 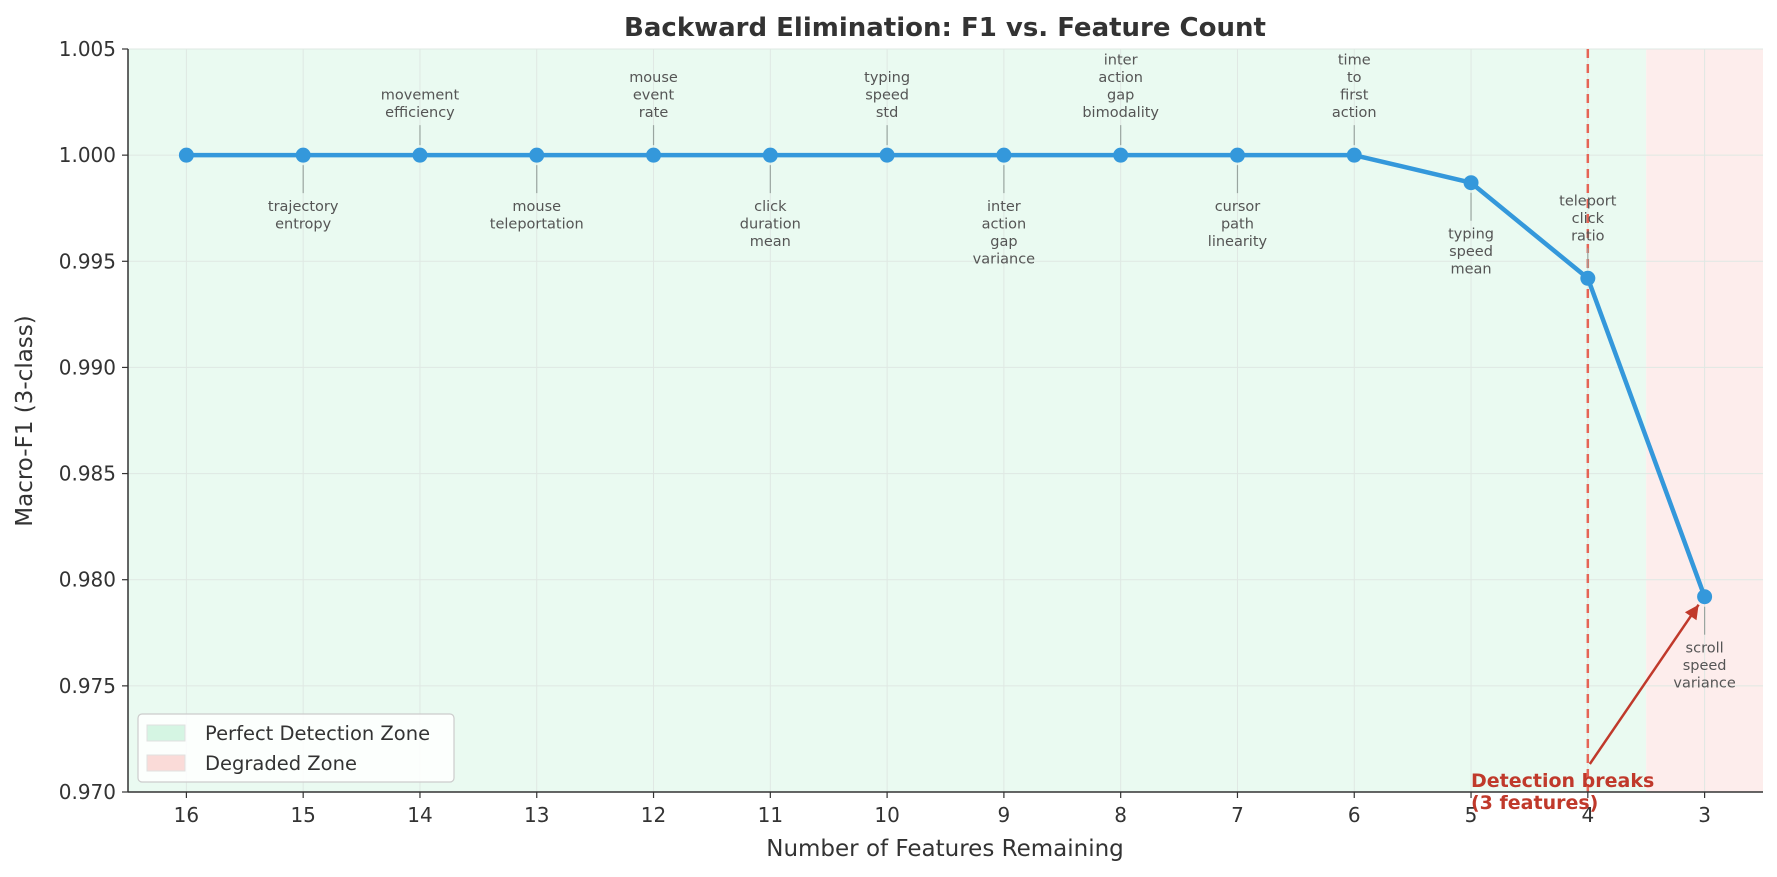 What do you see at coordinates (1562, 781) in the screenshot?
I see `annotation-line: Detection breaks` at bounding box center [1562, 781].